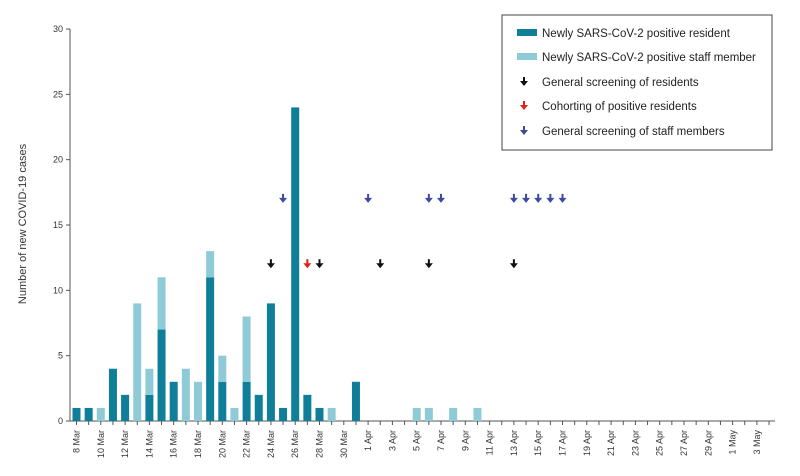 The width and height of the screenshot is (800, 476). I want to click on legend-cohorting-icon, so click(524, 105).